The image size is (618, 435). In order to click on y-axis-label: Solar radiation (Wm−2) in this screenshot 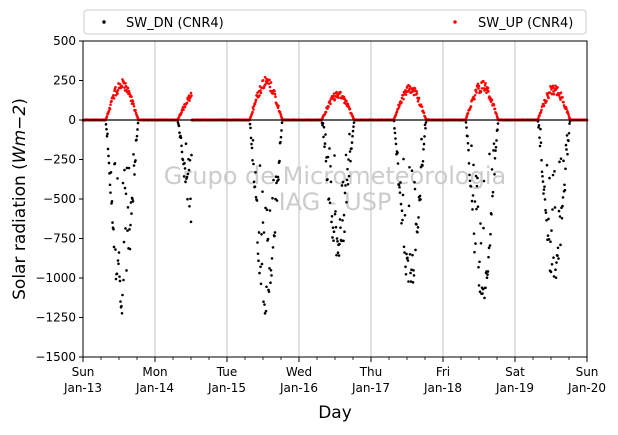, I will do `click(20, 199)`.